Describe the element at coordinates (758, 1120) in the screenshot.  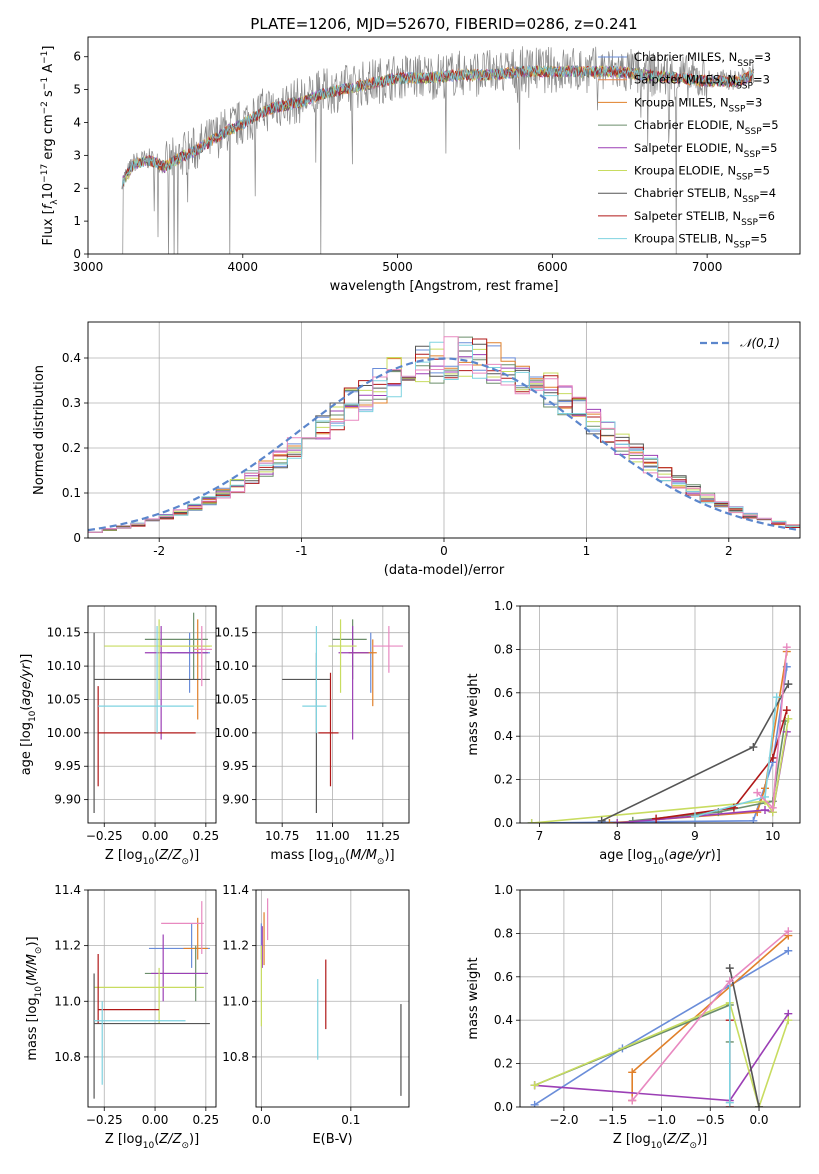
I see `x-tick-label: 0.0` at that location.